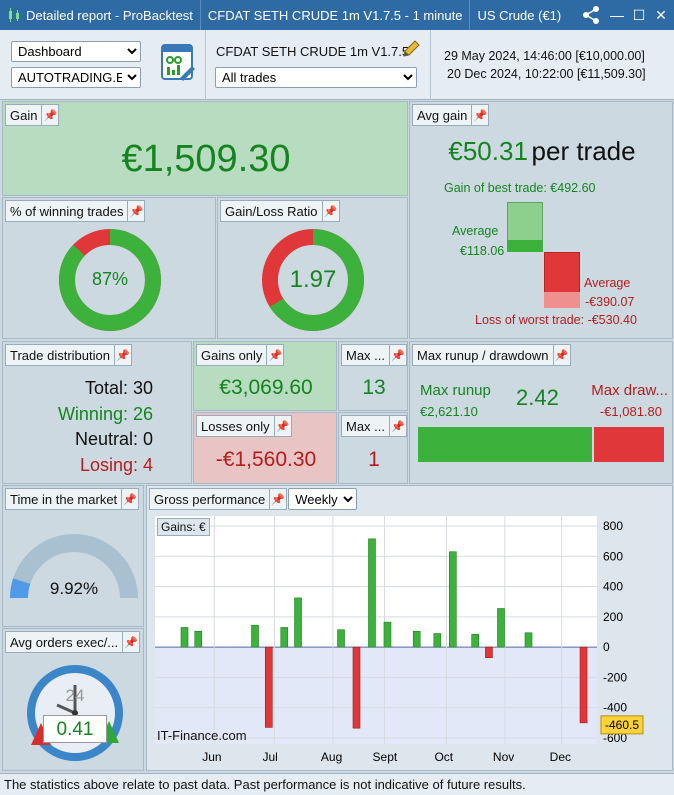 Image resolution: width=674 pixels, height=795 pixels. I want to click on runup-drawdown-ratio: 2.42, so click(537, 397).